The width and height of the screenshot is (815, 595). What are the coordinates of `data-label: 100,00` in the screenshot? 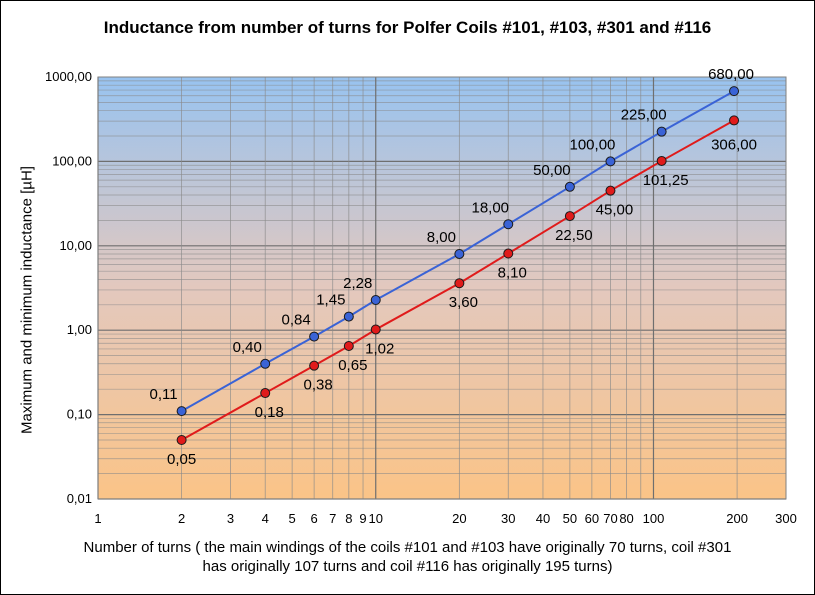 It's located at (593, 144).